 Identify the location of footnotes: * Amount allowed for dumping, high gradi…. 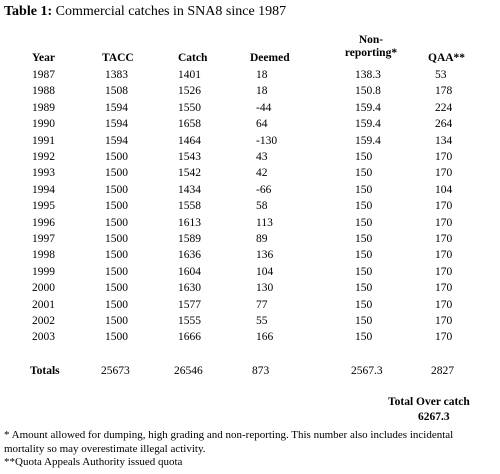
(250, 449).